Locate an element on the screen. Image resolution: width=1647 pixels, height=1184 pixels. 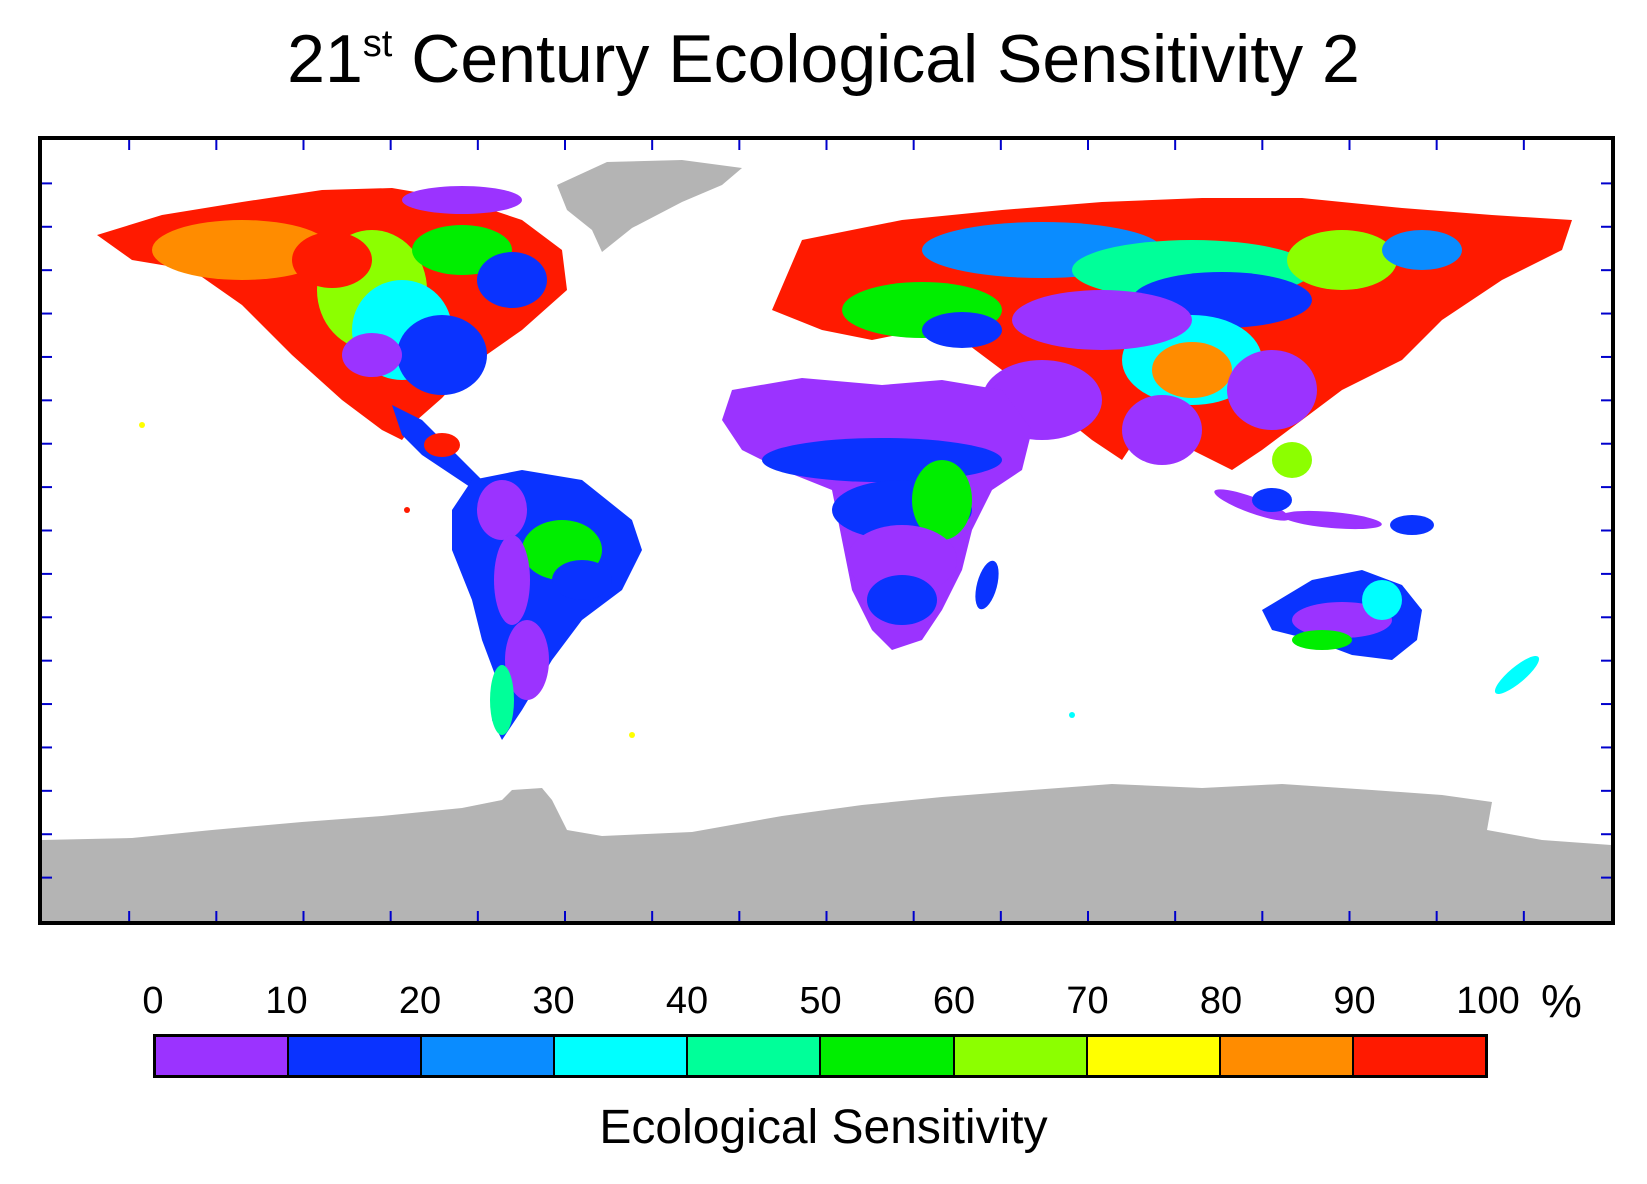
colorbar is located at coordinates (820, 1056).